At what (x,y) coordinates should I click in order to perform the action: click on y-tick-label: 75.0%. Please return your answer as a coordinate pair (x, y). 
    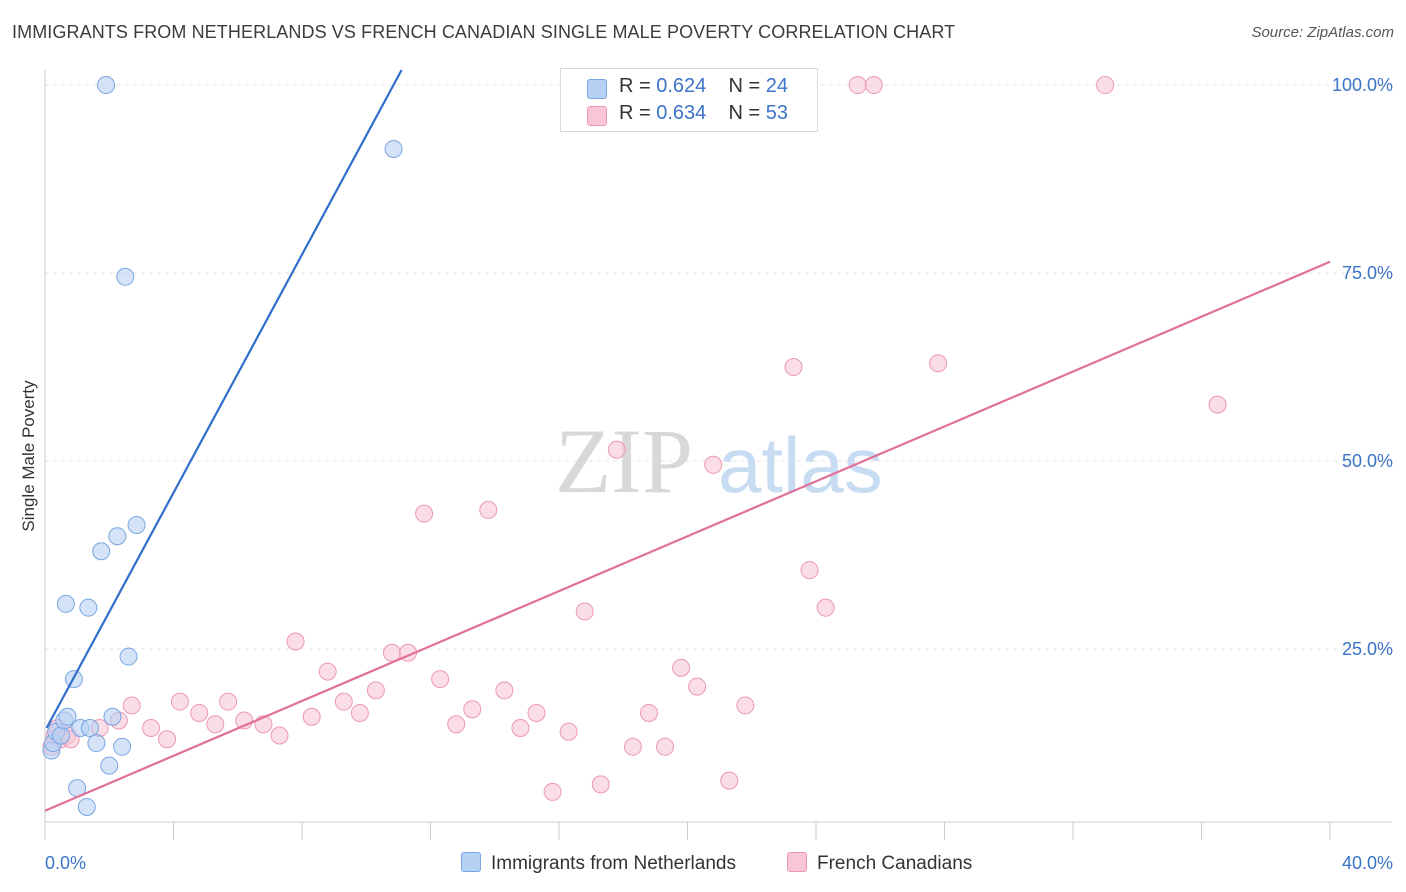
    Looking at the image, I should click on (1367, 273).